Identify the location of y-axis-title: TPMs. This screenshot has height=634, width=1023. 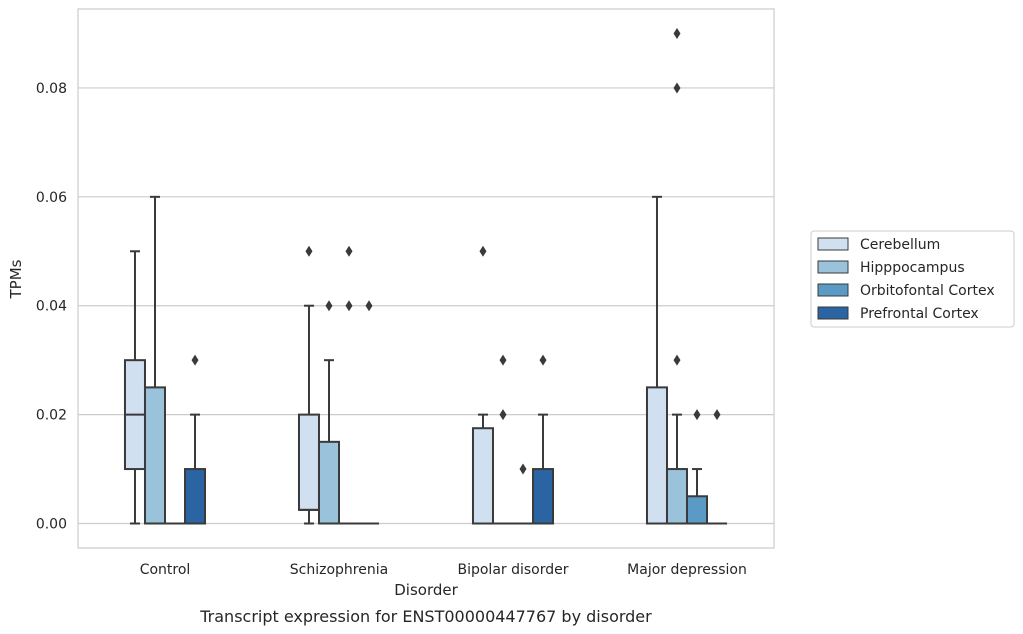
(16, 279).